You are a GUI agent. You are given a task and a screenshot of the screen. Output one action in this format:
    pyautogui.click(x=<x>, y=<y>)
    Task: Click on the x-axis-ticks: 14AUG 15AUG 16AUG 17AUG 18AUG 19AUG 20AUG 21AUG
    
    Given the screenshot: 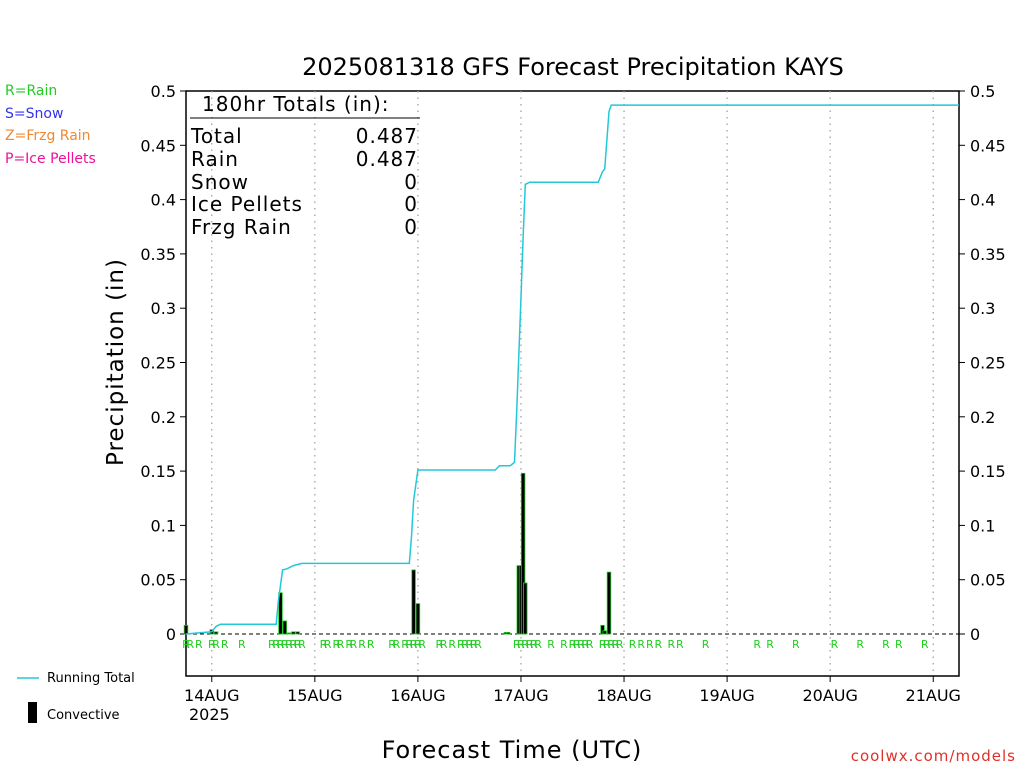 What is the action you would take?
    pyautogui.click(x=572, y=690)
    